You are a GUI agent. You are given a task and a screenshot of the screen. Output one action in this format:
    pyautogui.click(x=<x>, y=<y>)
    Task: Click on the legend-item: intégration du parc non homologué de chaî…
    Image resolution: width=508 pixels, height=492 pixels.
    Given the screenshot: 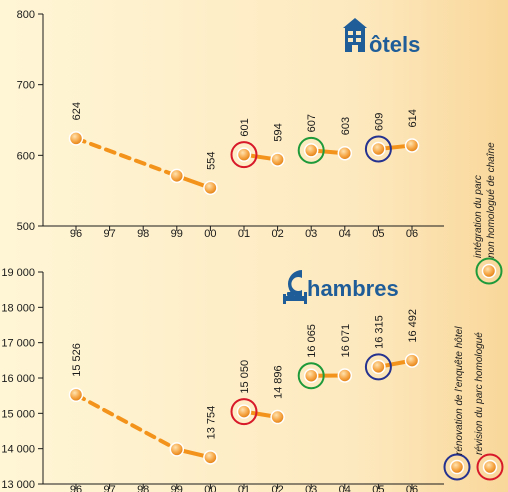 What is the action you would take?
    pyautogui.click(x=488, y=213)
    